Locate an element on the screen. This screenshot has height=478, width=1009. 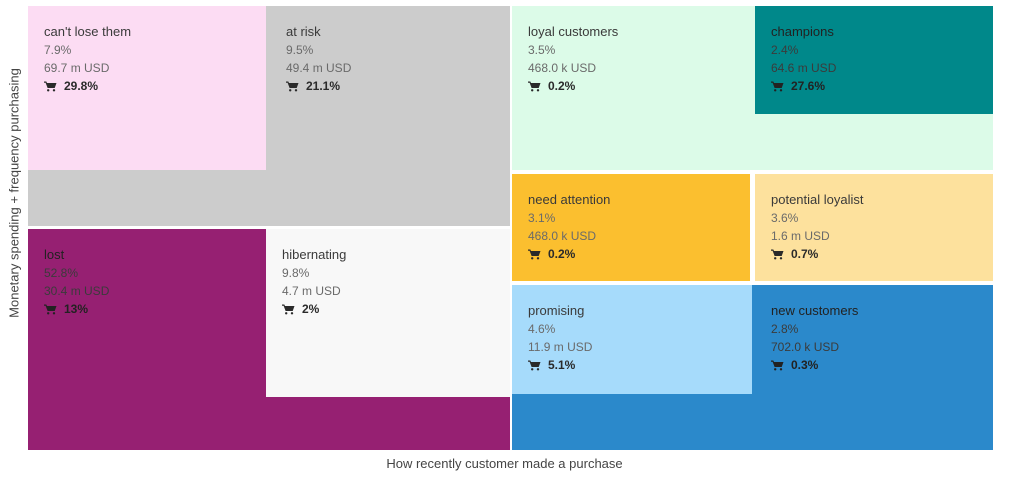
segment-customers-pct: 9.5% is located at coordinates (300, 50).